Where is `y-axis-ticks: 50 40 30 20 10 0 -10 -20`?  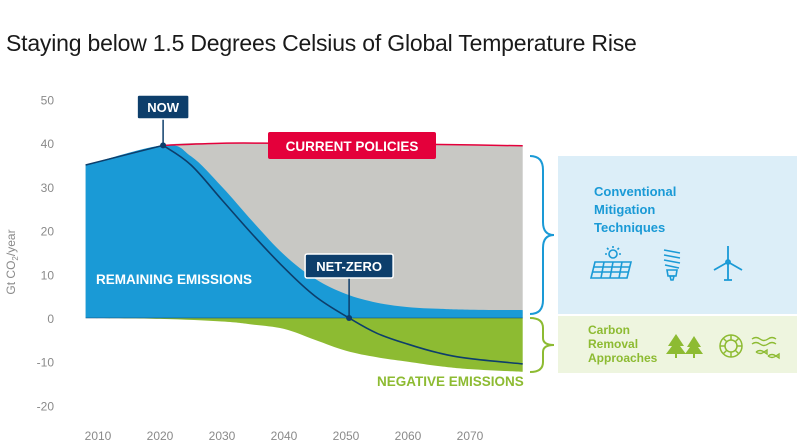
y-axis-ticks: 50 40 30 20 10 0 -10 -20 is located at coordinates (46, 254).